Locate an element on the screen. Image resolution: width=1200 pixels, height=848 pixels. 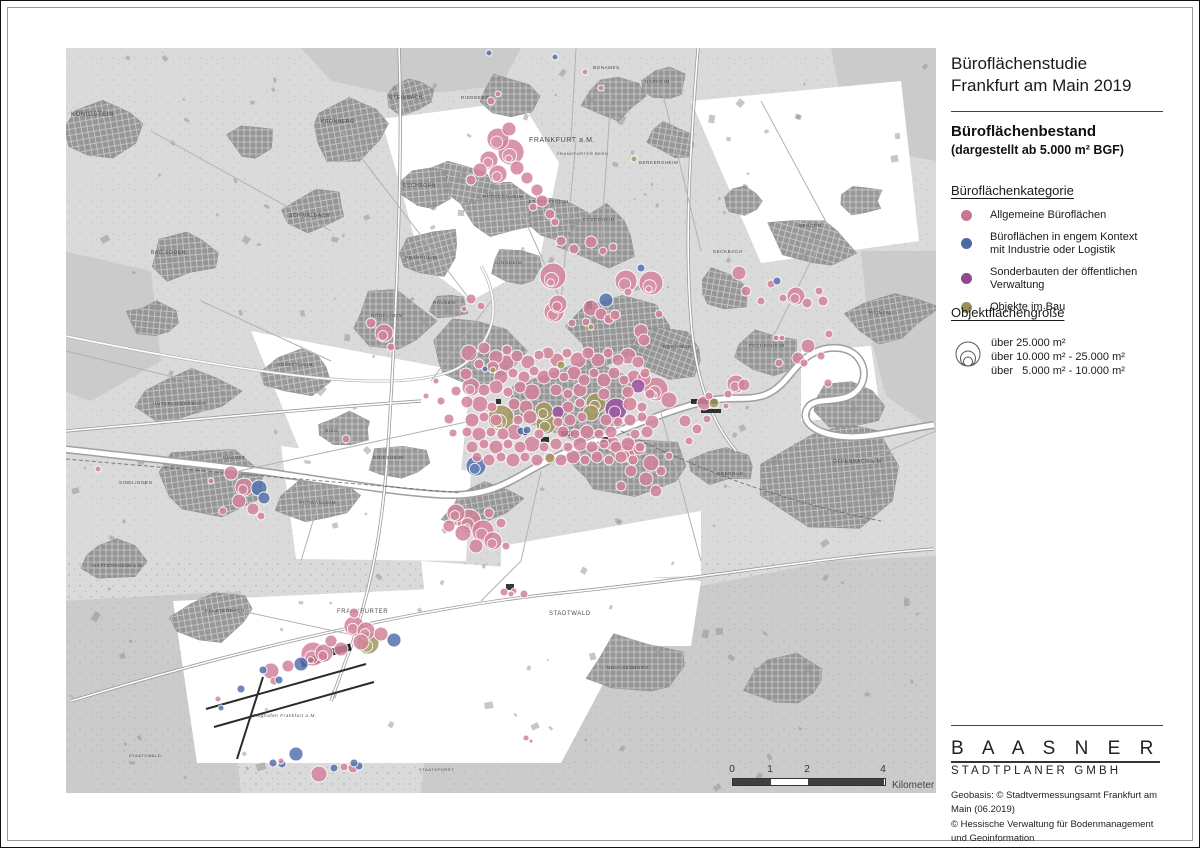
place-label: FRANKFURT a.M. is located at coordinates (562, 140).